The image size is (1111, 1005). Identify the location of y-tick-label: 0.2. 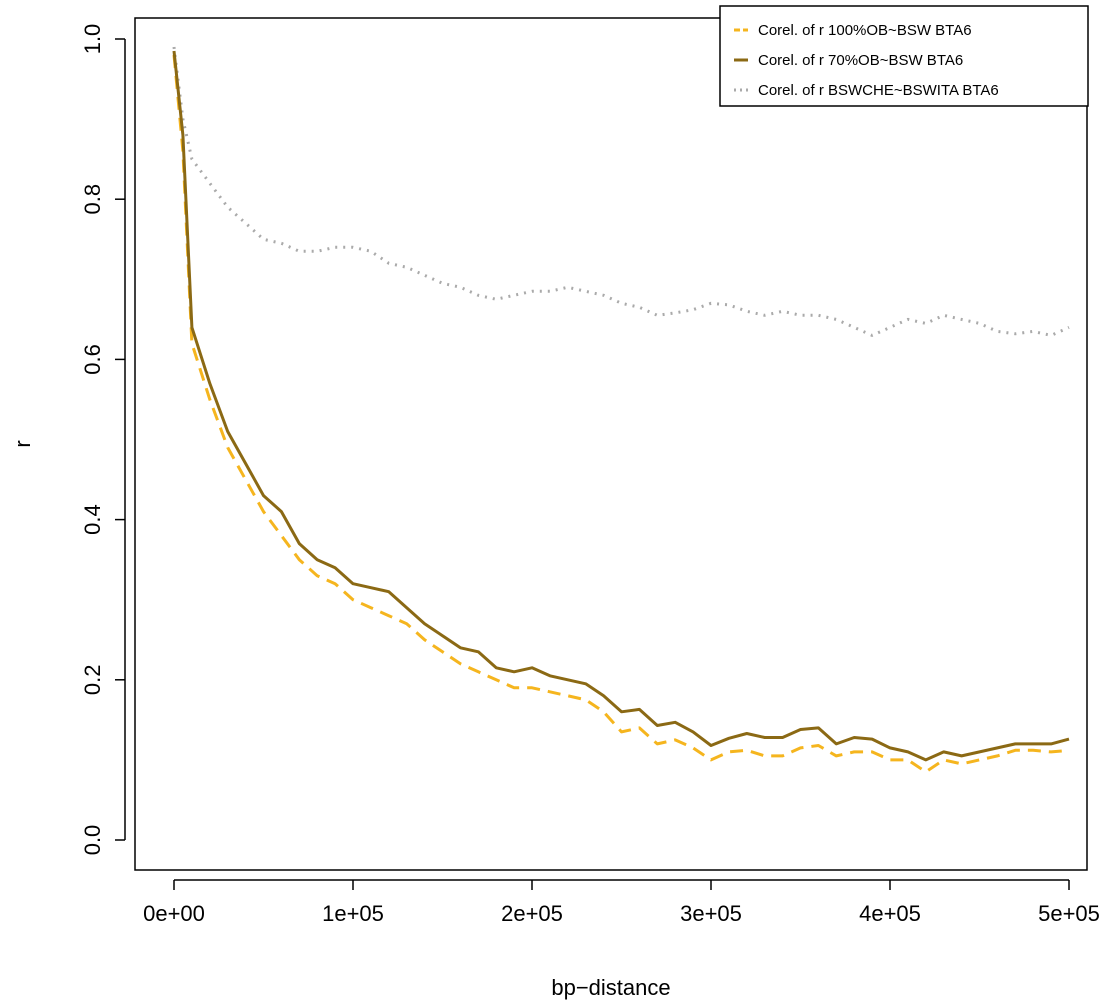
(92, 680).